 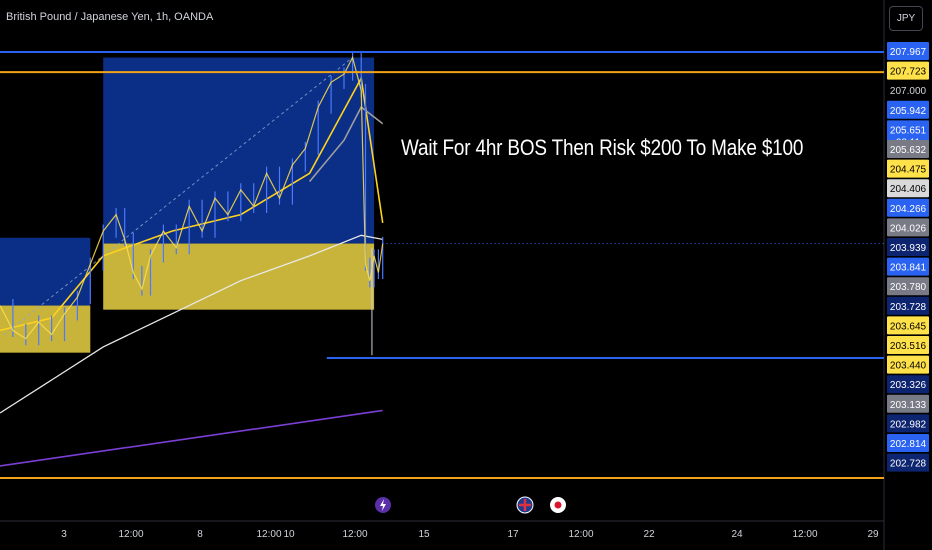 I want to click on price-label: 202.728, so click(x=908, y=464).